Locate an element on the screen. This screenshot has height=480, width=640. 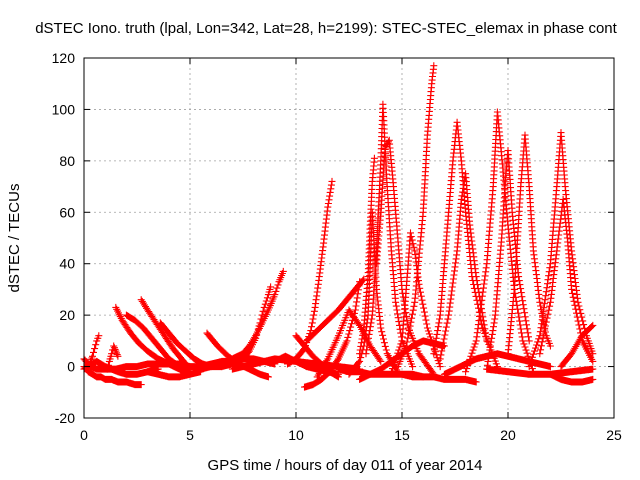
y-axis-label: dSTEC / TECUs is located at coordinates (14, 238).